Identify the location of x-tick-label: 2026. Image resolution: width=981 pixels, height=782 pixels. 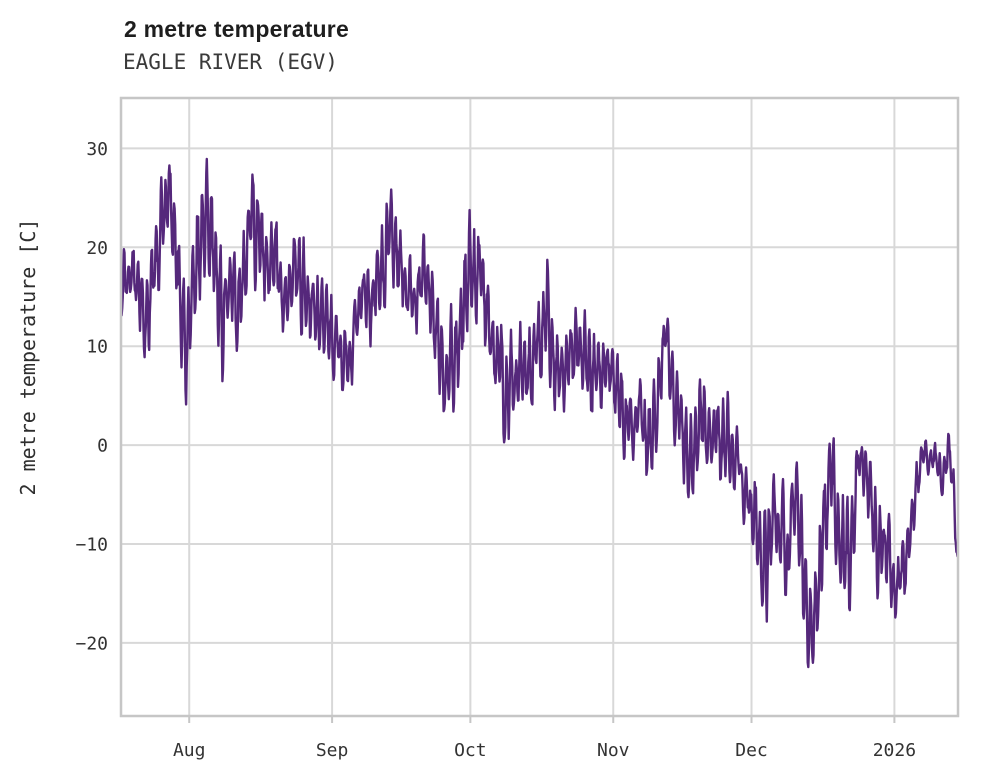
(894, 750).